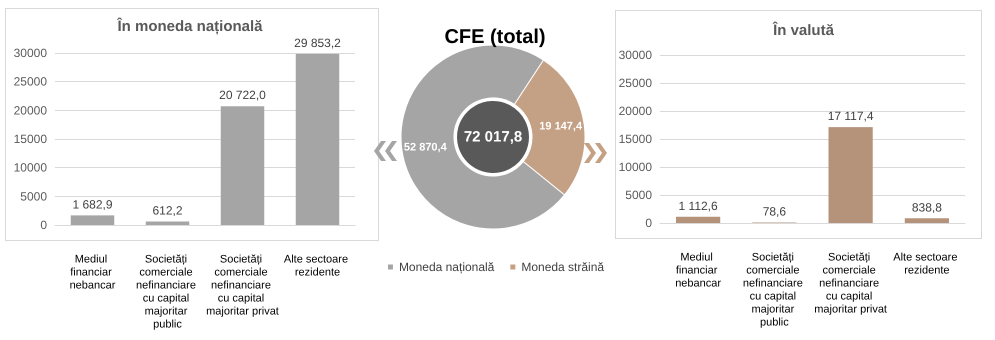 The image size is (995, 340). What do you see at coordinates (426, 148) in the screenshot?
I see `data-label: 52 870,4` at bounding box center [426, 148].